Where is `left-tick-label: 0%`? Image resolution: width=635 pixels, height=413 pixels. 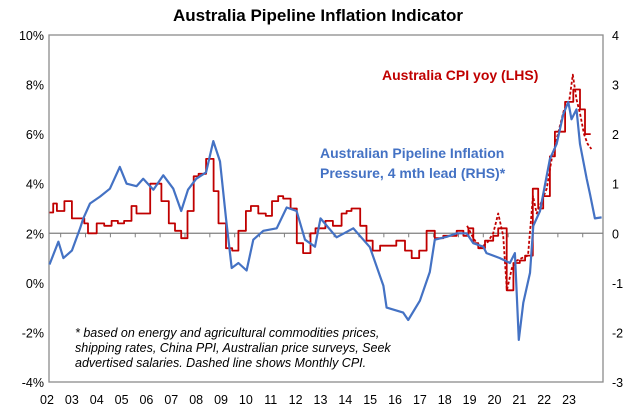
left-tick-label: 0% is located at coordinates (35, 284).